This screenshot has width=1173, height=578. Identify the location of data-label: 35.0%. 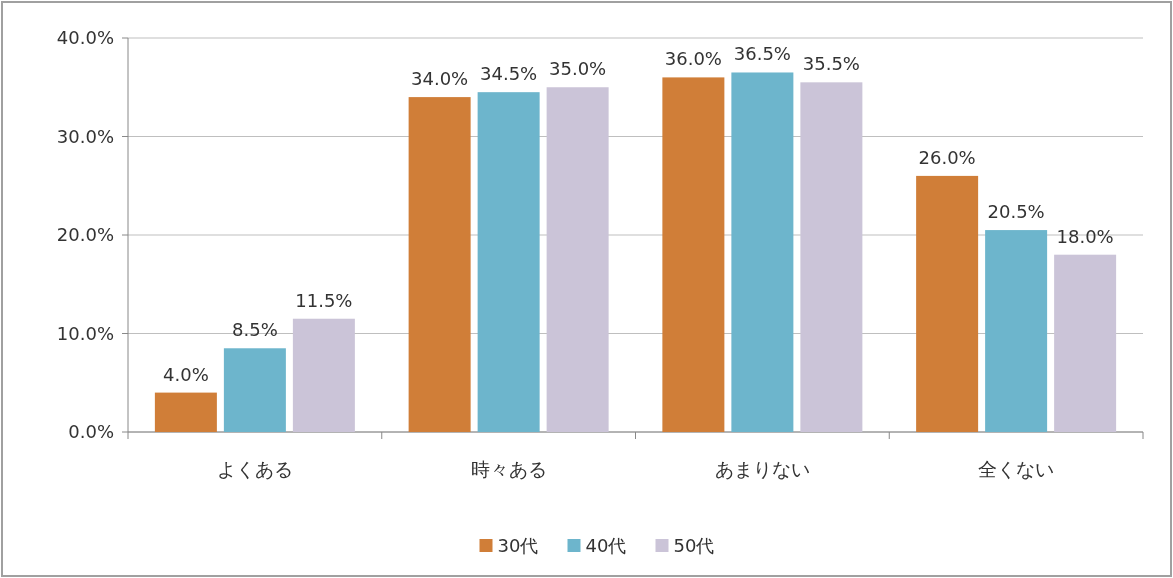
(578, 69).